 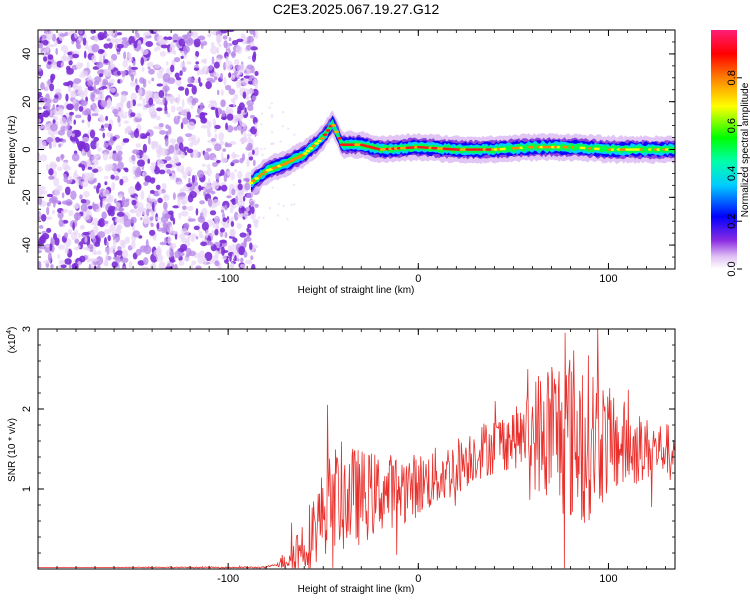 I want to click on colorbar-tick-label: 0.6, so click(x=732, y=125).